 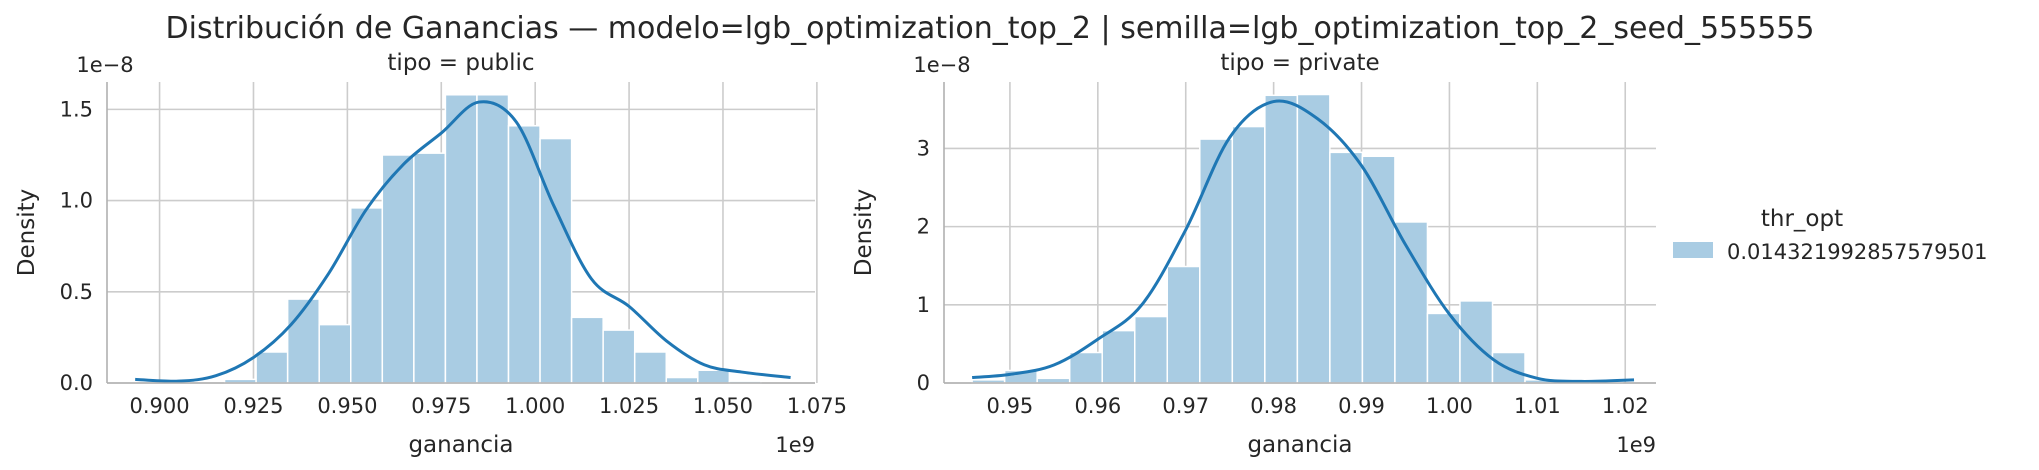 What do you see at coordinates (923, 383) in the screenshot?
I see `y-tick-label: 0` at bounding box center [923, 383].